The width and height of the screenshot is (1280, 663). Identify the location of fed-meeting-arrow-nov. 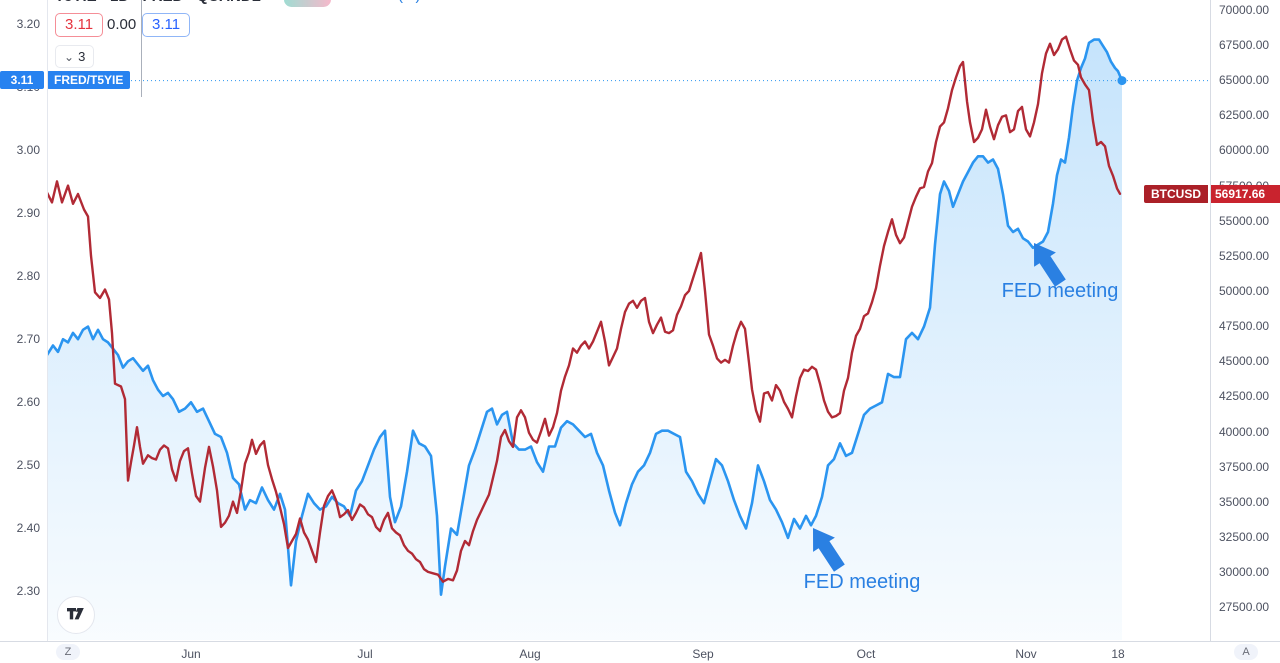
(1050, 265).